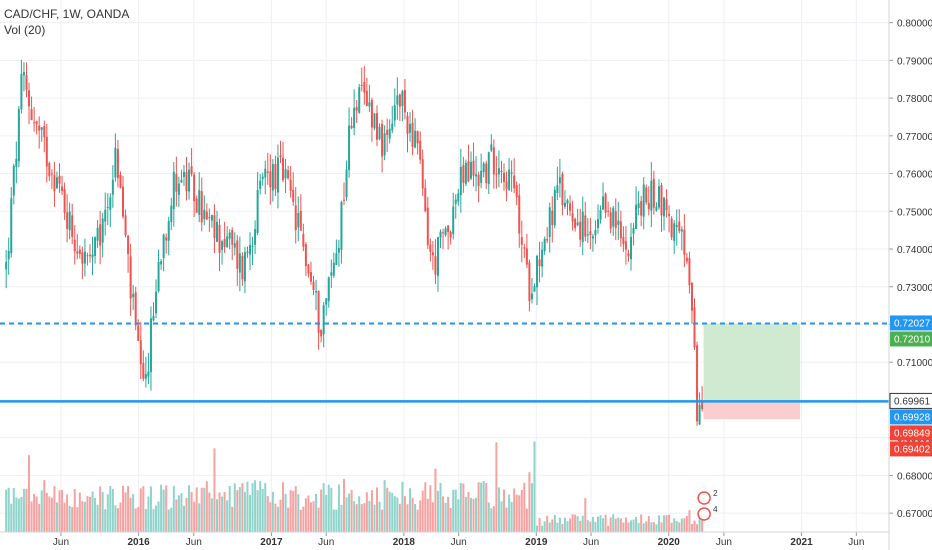 This screenshot has height=550, width=932. I want to click on y-tick-label: 0.73000, so click(914, 288).